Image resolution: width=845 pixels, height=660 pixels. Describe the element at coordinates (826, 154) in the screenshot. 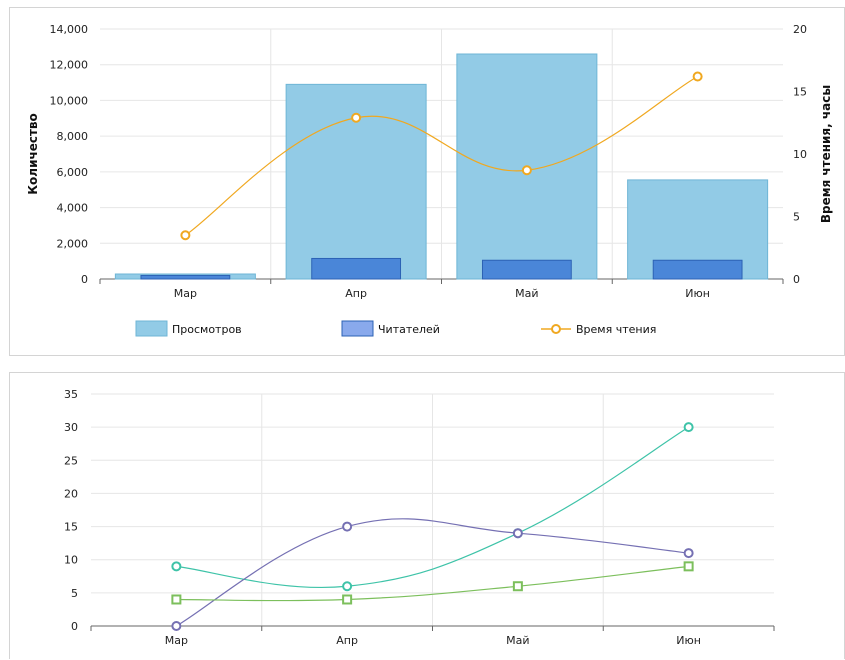

I see `y2-axis-title: Время чтения, часы` at that location.